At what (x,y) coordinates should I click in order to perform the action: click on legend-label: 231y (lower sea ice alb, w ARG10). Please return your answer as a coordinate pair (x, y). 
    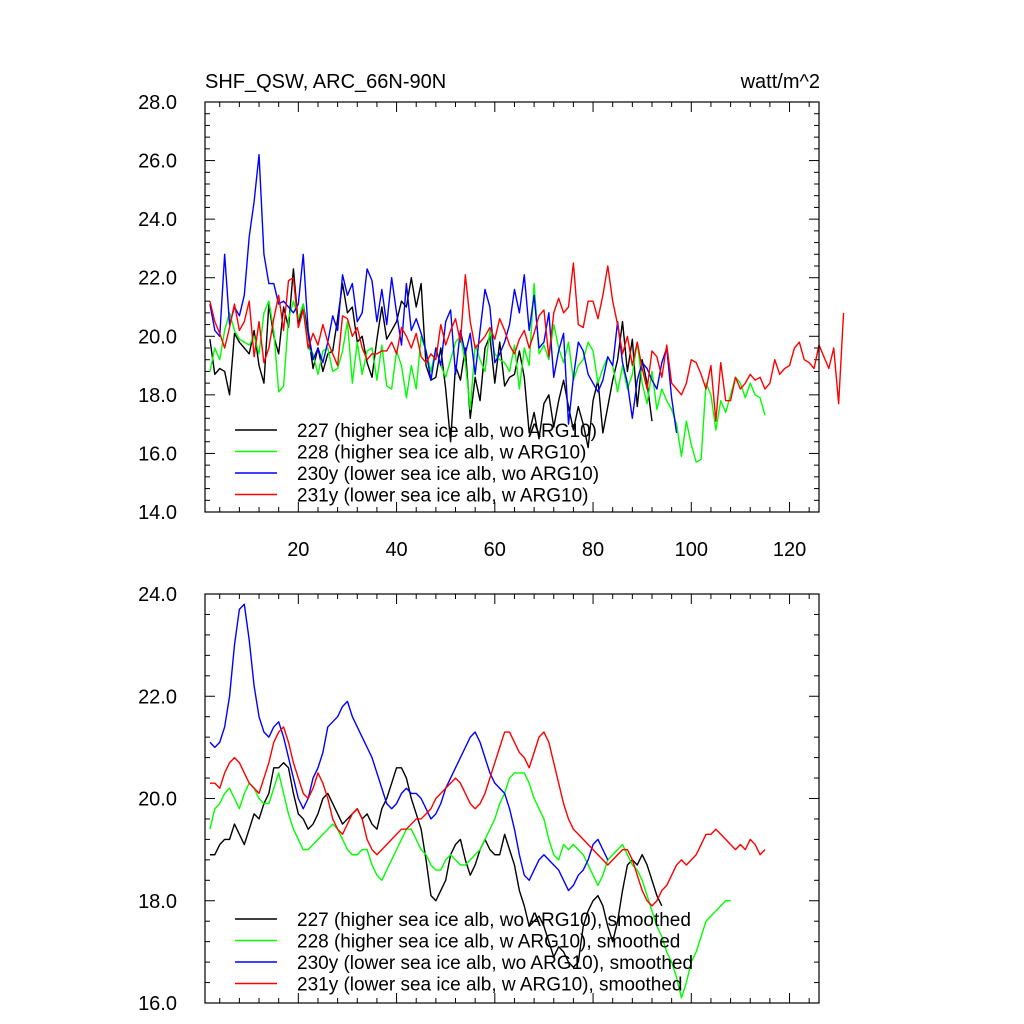
    Looking at the image, I should click on (442, 496).